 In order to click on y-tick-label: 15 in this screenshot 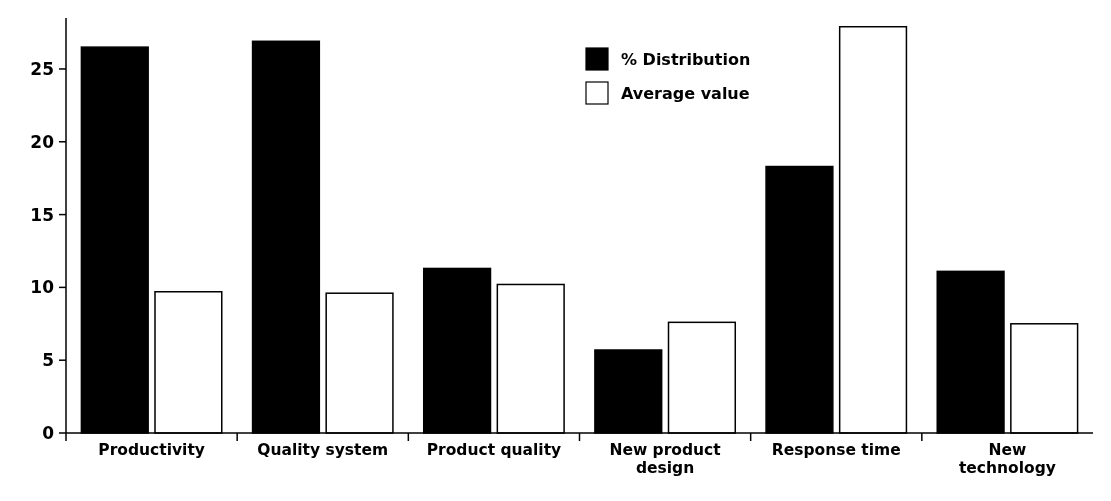, I will do `click(42, 214)`.